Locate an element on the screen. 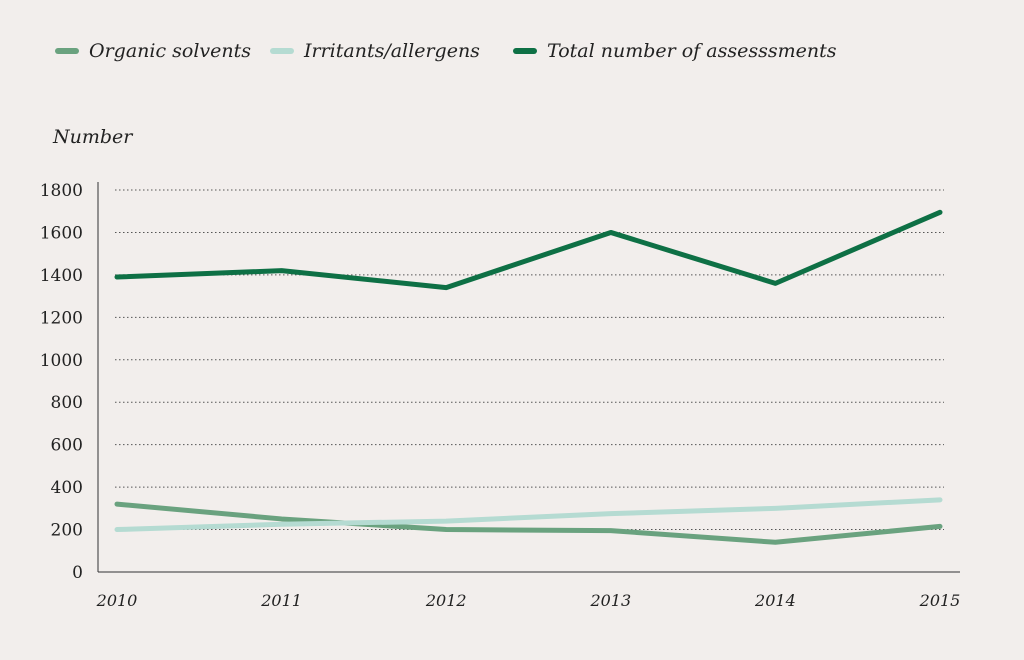  legend-swatch-total-assessments is located at coordinates (525, 51).